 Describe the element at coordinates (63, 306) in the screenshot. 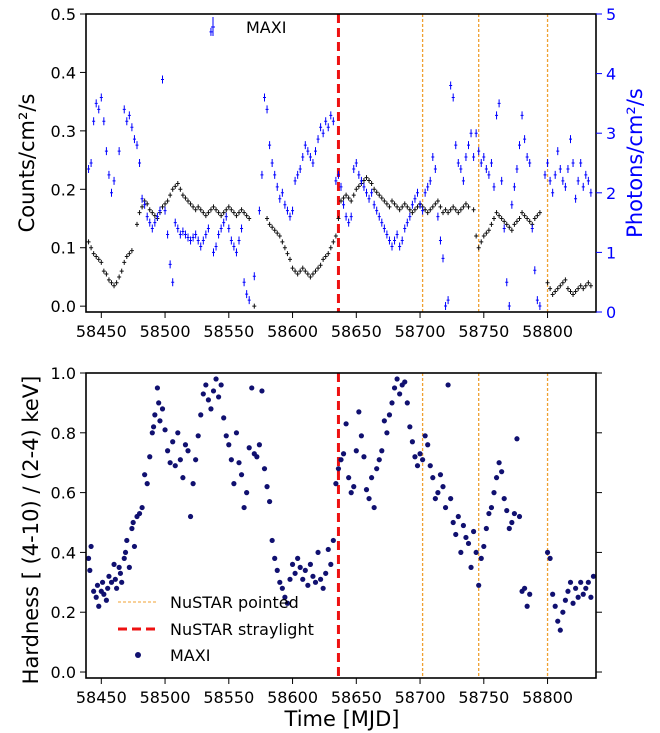

I see `top-y-tick-label-left: 0.0` at that location.